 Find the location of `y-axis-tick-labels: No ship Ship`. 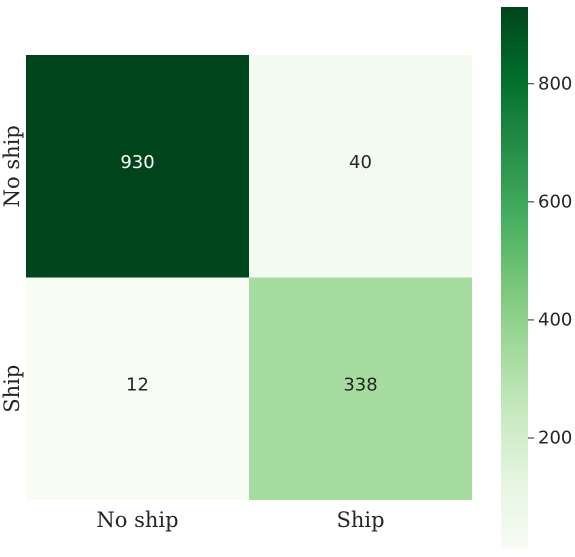

y-axis-tick-labels: No ship Ship is located at coordinates (12, 269).